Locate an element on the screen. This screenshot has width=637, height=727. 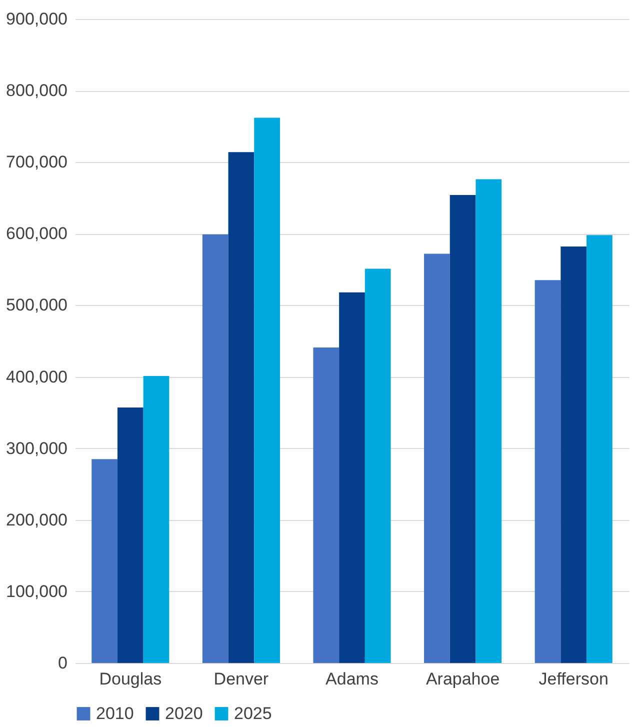
x-tick-label: Arapahoe is located at coordinates (463, 679).